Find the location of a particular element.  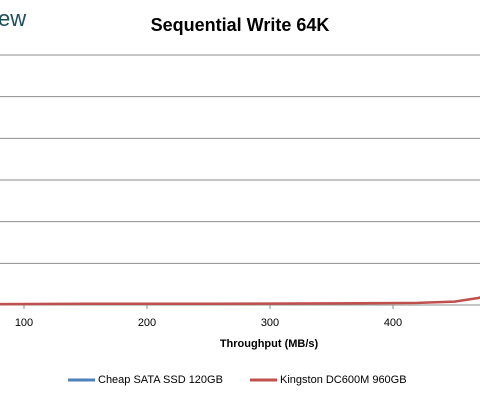

x-axis-title: Throughput (MB/s) is located at coordinates (269, 344).